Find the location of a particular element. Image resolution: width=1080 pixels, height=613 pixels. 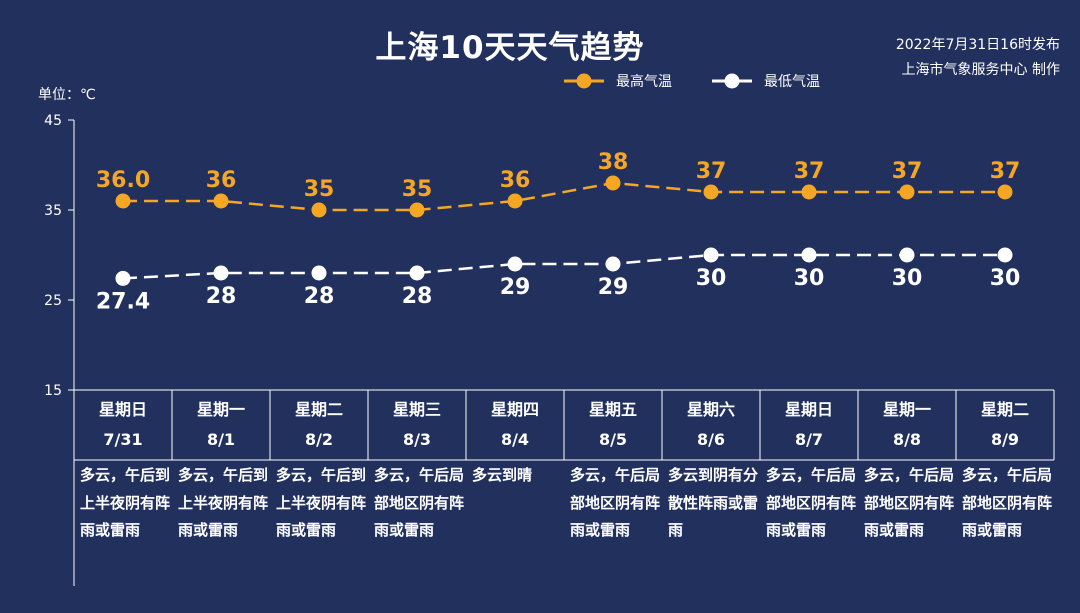

date-label: 7/31 is located at coordinates (123, 439).